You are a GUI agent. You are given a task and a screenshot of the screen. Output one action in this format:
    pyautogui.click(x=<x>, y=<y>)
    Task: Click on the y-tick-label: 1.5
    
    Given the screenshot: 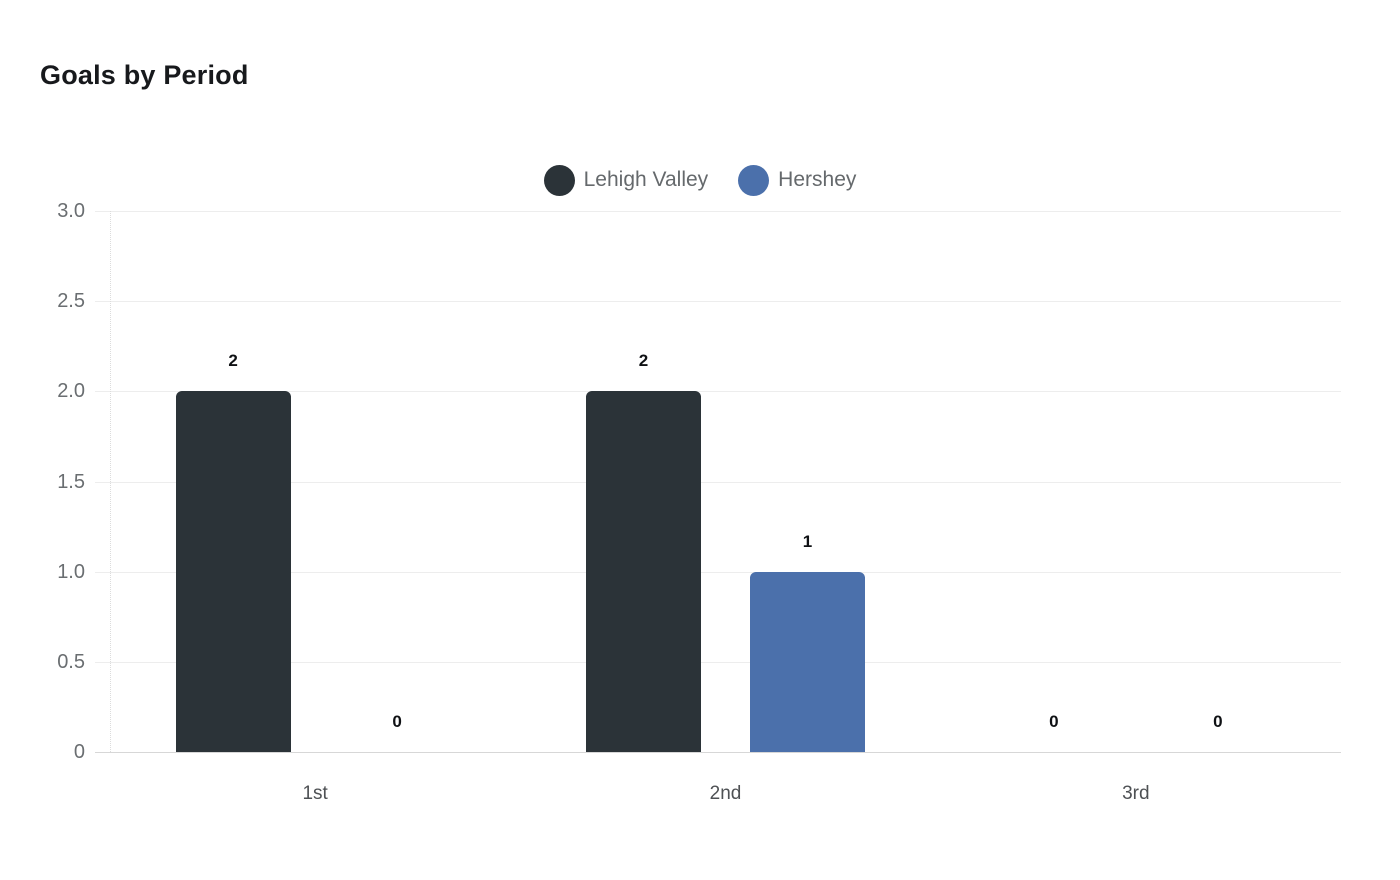 What is the action you would take?
    pyautogui.click(x=71, y=481)
    